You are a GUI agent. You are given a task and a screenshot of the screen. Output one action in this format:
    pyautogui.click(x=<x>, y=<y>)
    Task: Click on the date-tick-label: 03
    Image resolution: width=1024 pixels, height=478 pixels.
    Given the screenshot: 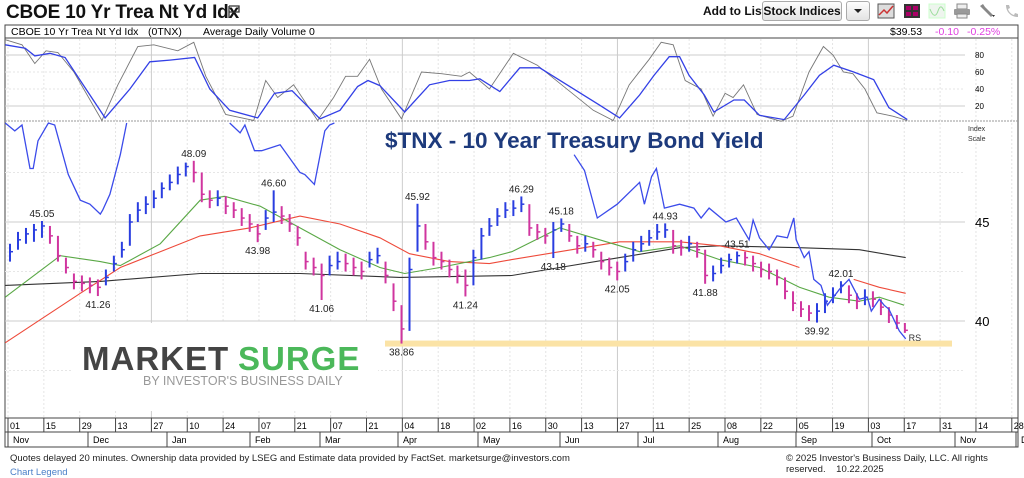 What is the action you would take?
    pyautogui.click(x=875, y=426)
    